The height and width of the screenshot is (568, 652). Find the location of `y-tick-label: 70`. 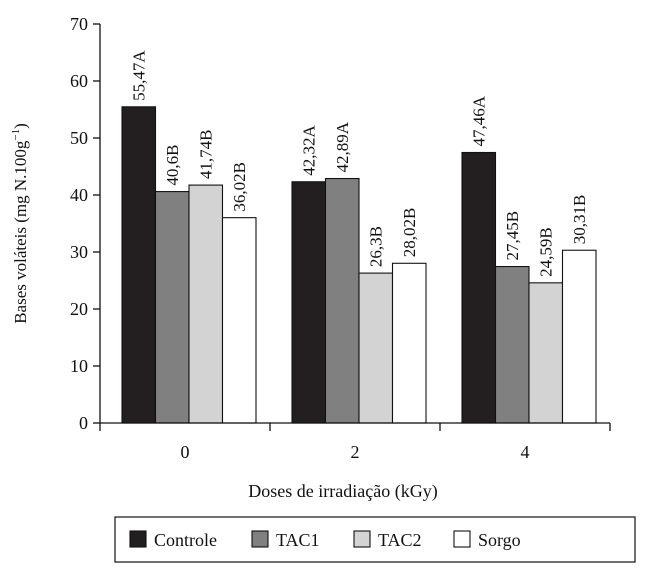

y-tick-label: 70 is located at coordinates (79, 24).